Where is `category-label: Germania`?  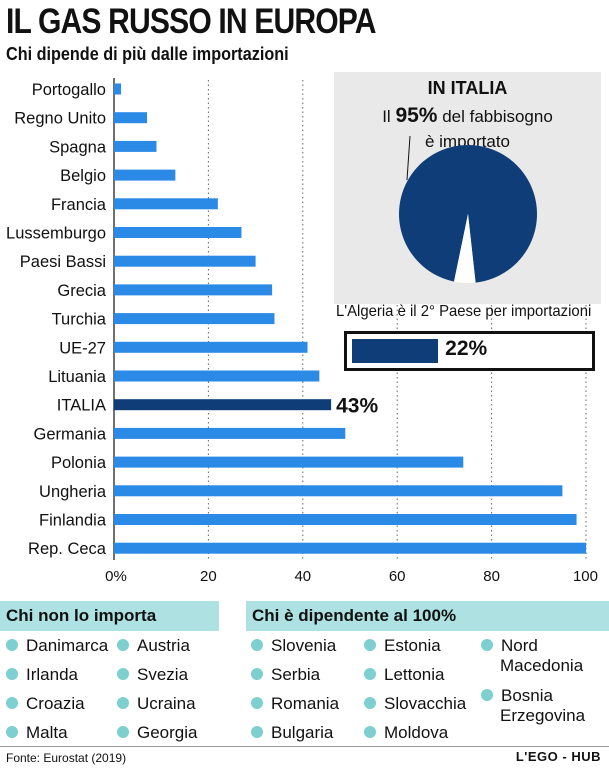 category-label: Germania is located at coordinates (70, 434).